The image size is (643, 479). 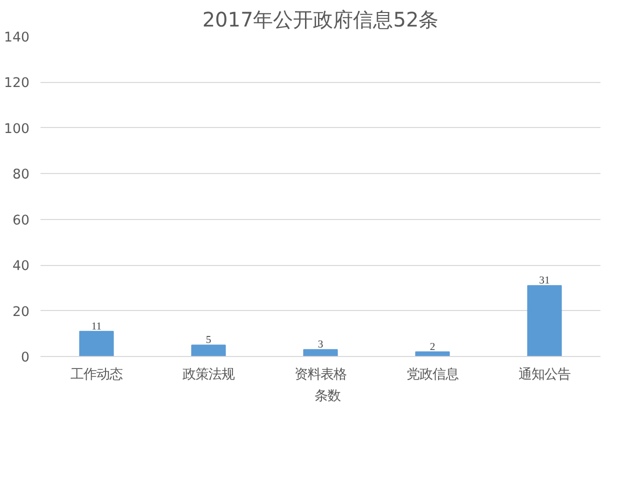 I want to click on x-tick-label: 党政信息, so click(x=432, y=375).